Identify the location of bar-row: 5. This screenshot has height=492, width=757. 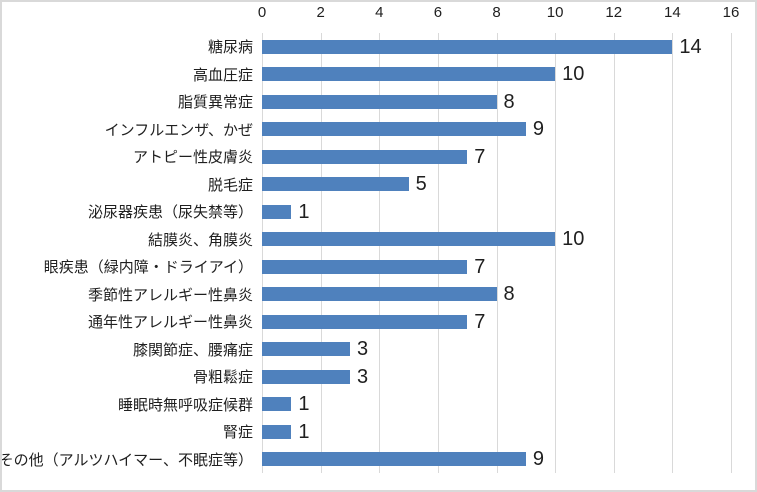
(344, 185).